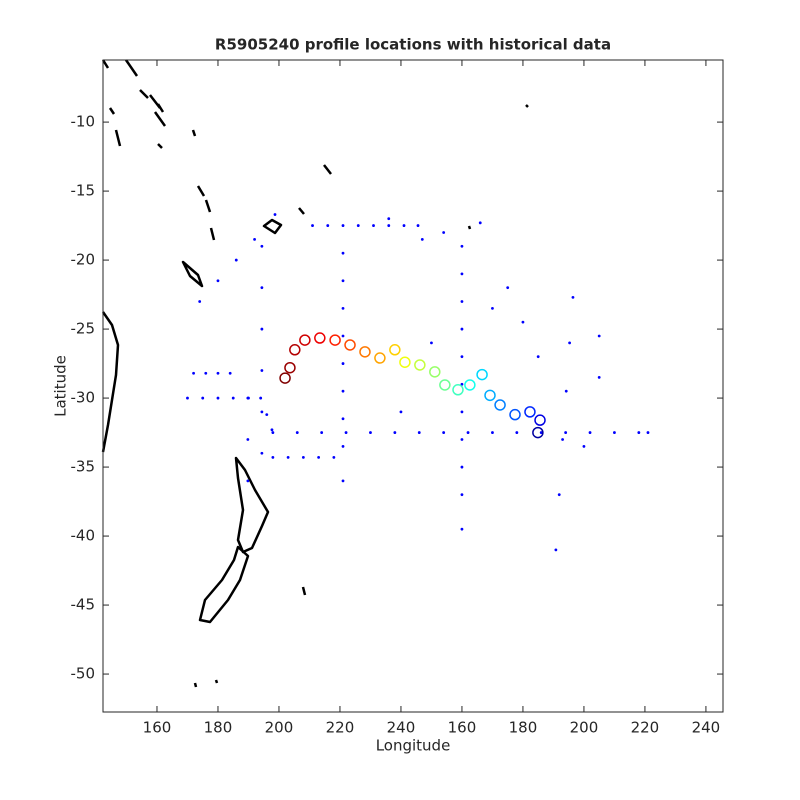 The width and height of the screenshot is (800, 800). Describe the element at coordinates (61, 386) in the screenshot. I see `y-axis-label: Latitude` at that location.